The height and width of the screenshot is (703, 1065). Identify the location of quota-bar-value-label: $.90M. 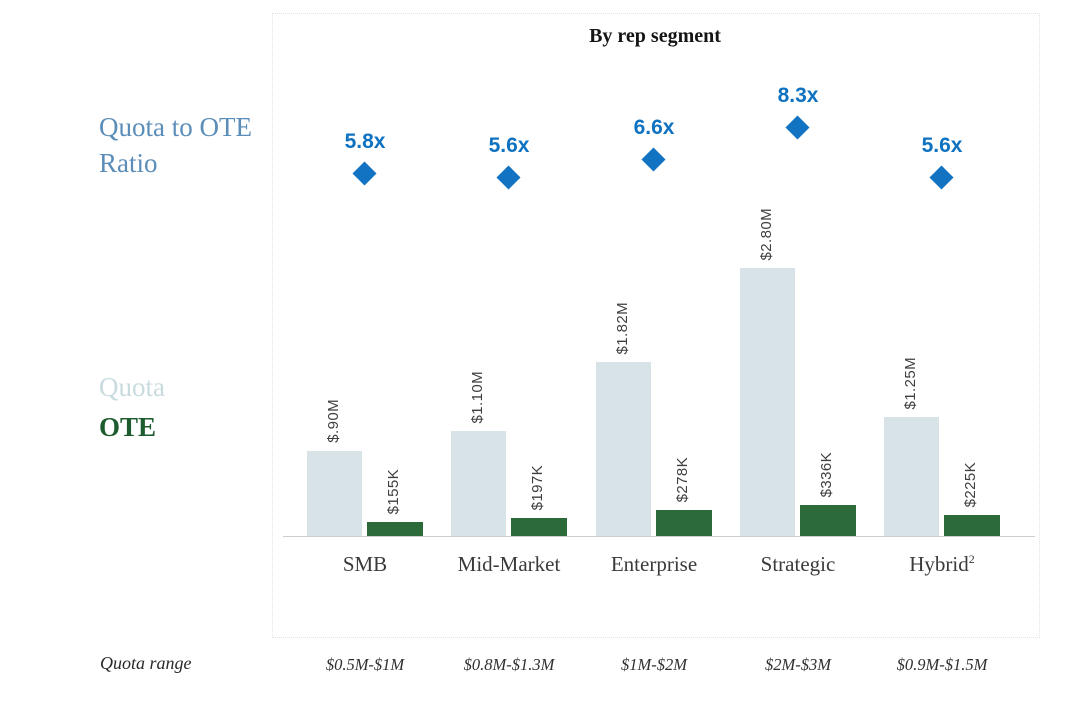
(333, 421).